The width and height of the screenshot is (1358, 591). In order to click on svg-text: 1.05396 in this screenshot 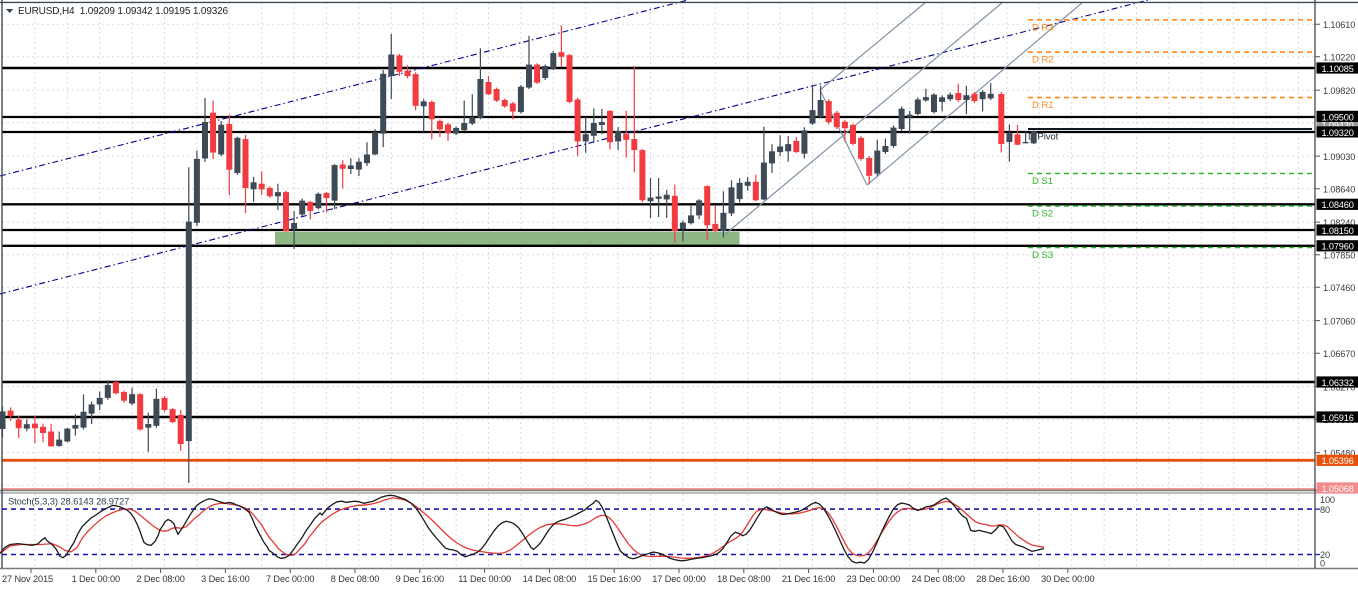, I will do `click(1338, 461)`.